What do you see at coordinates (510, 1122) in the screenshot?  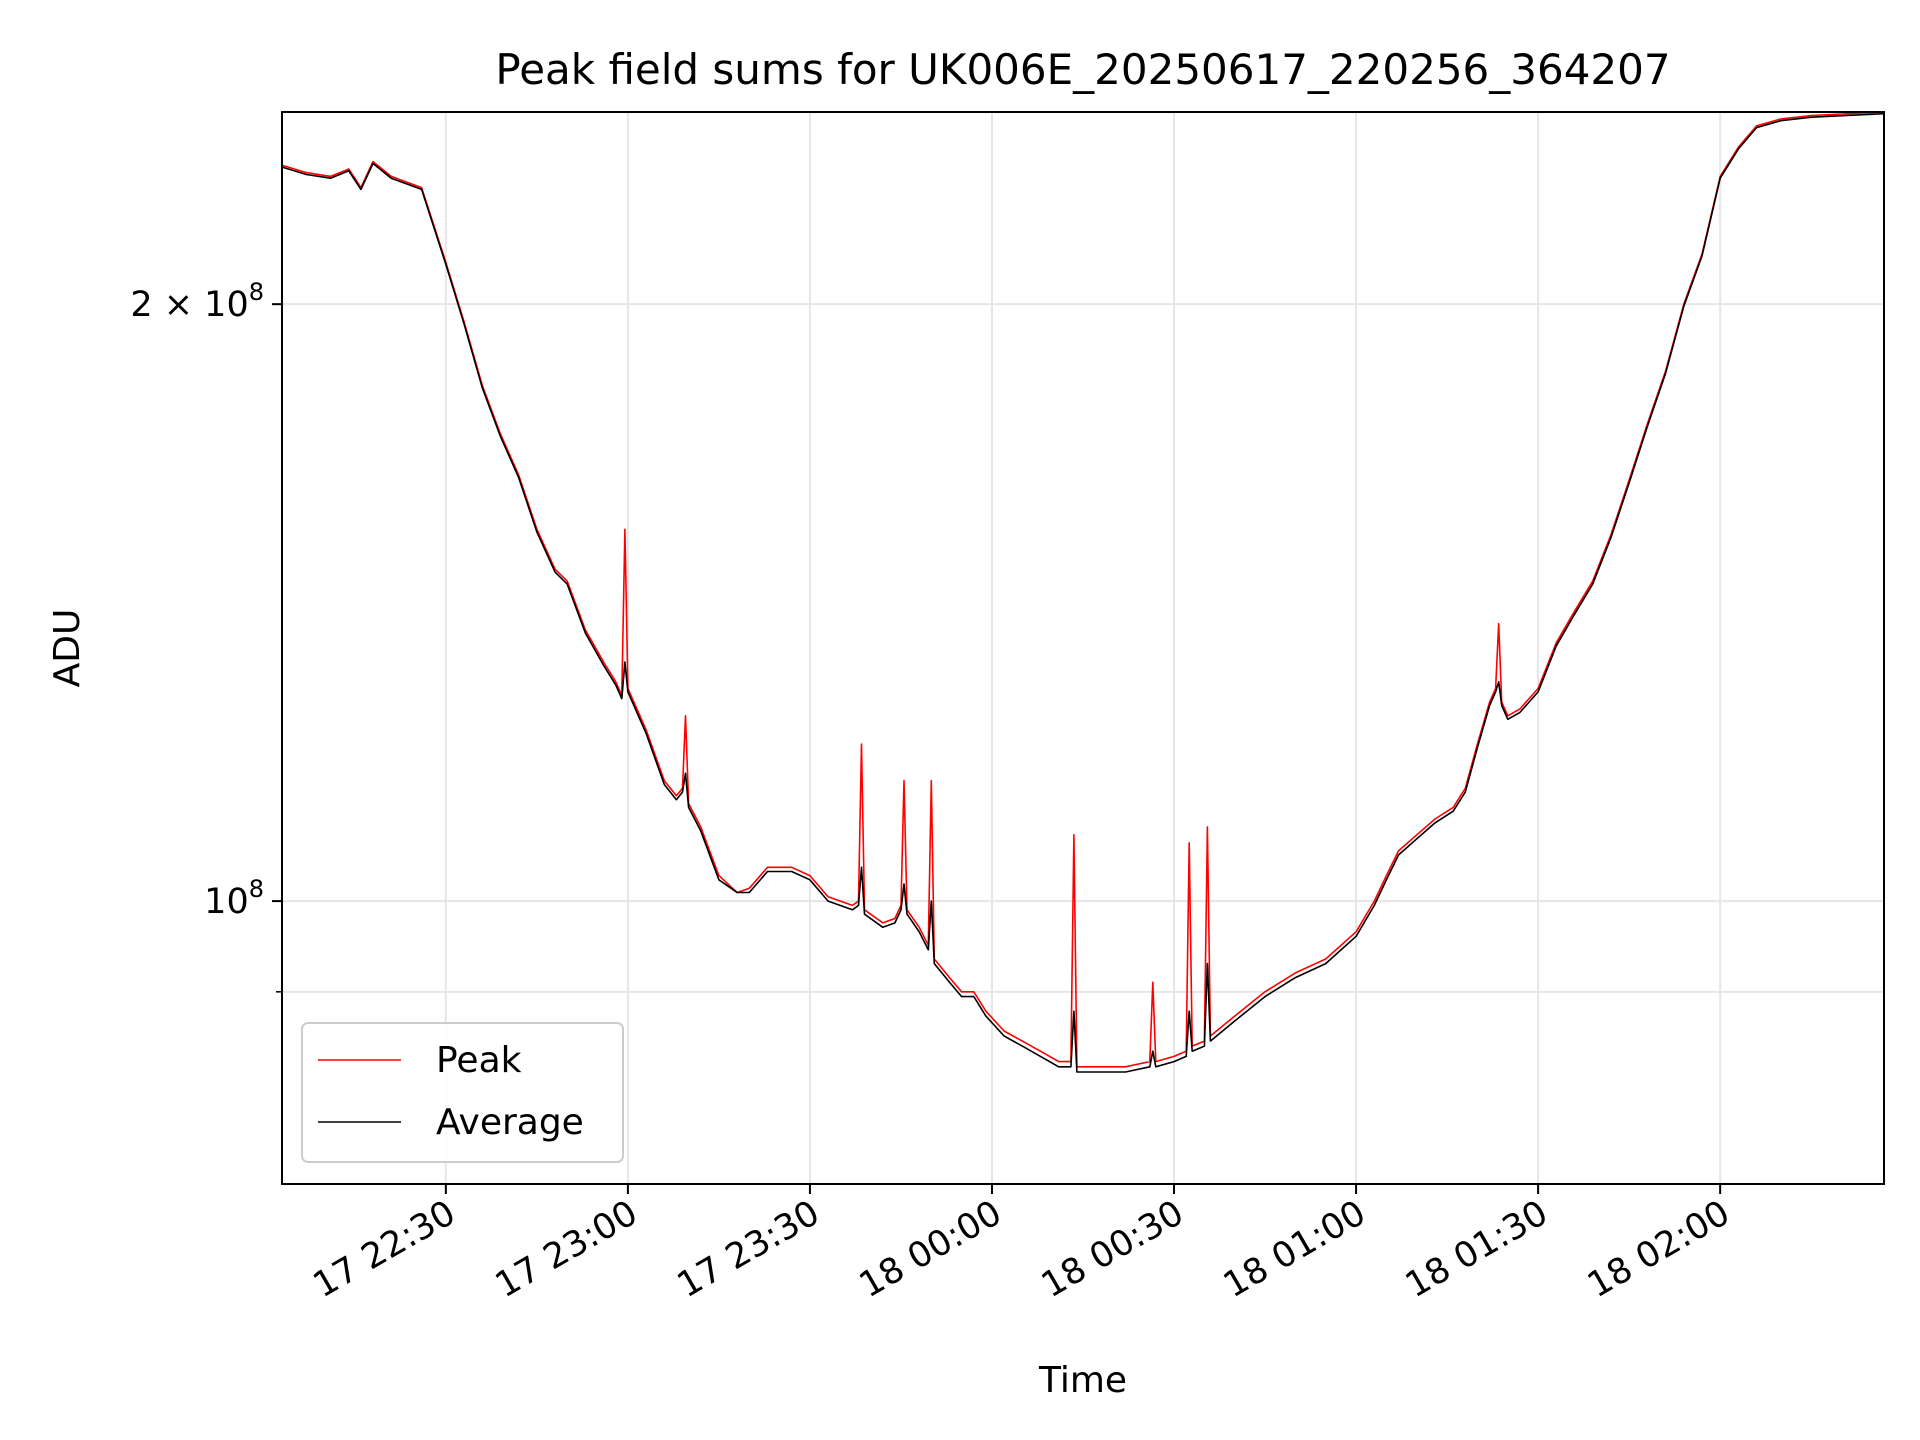 I see `legend-label-average: Average` at bounding box center [510, 1122].